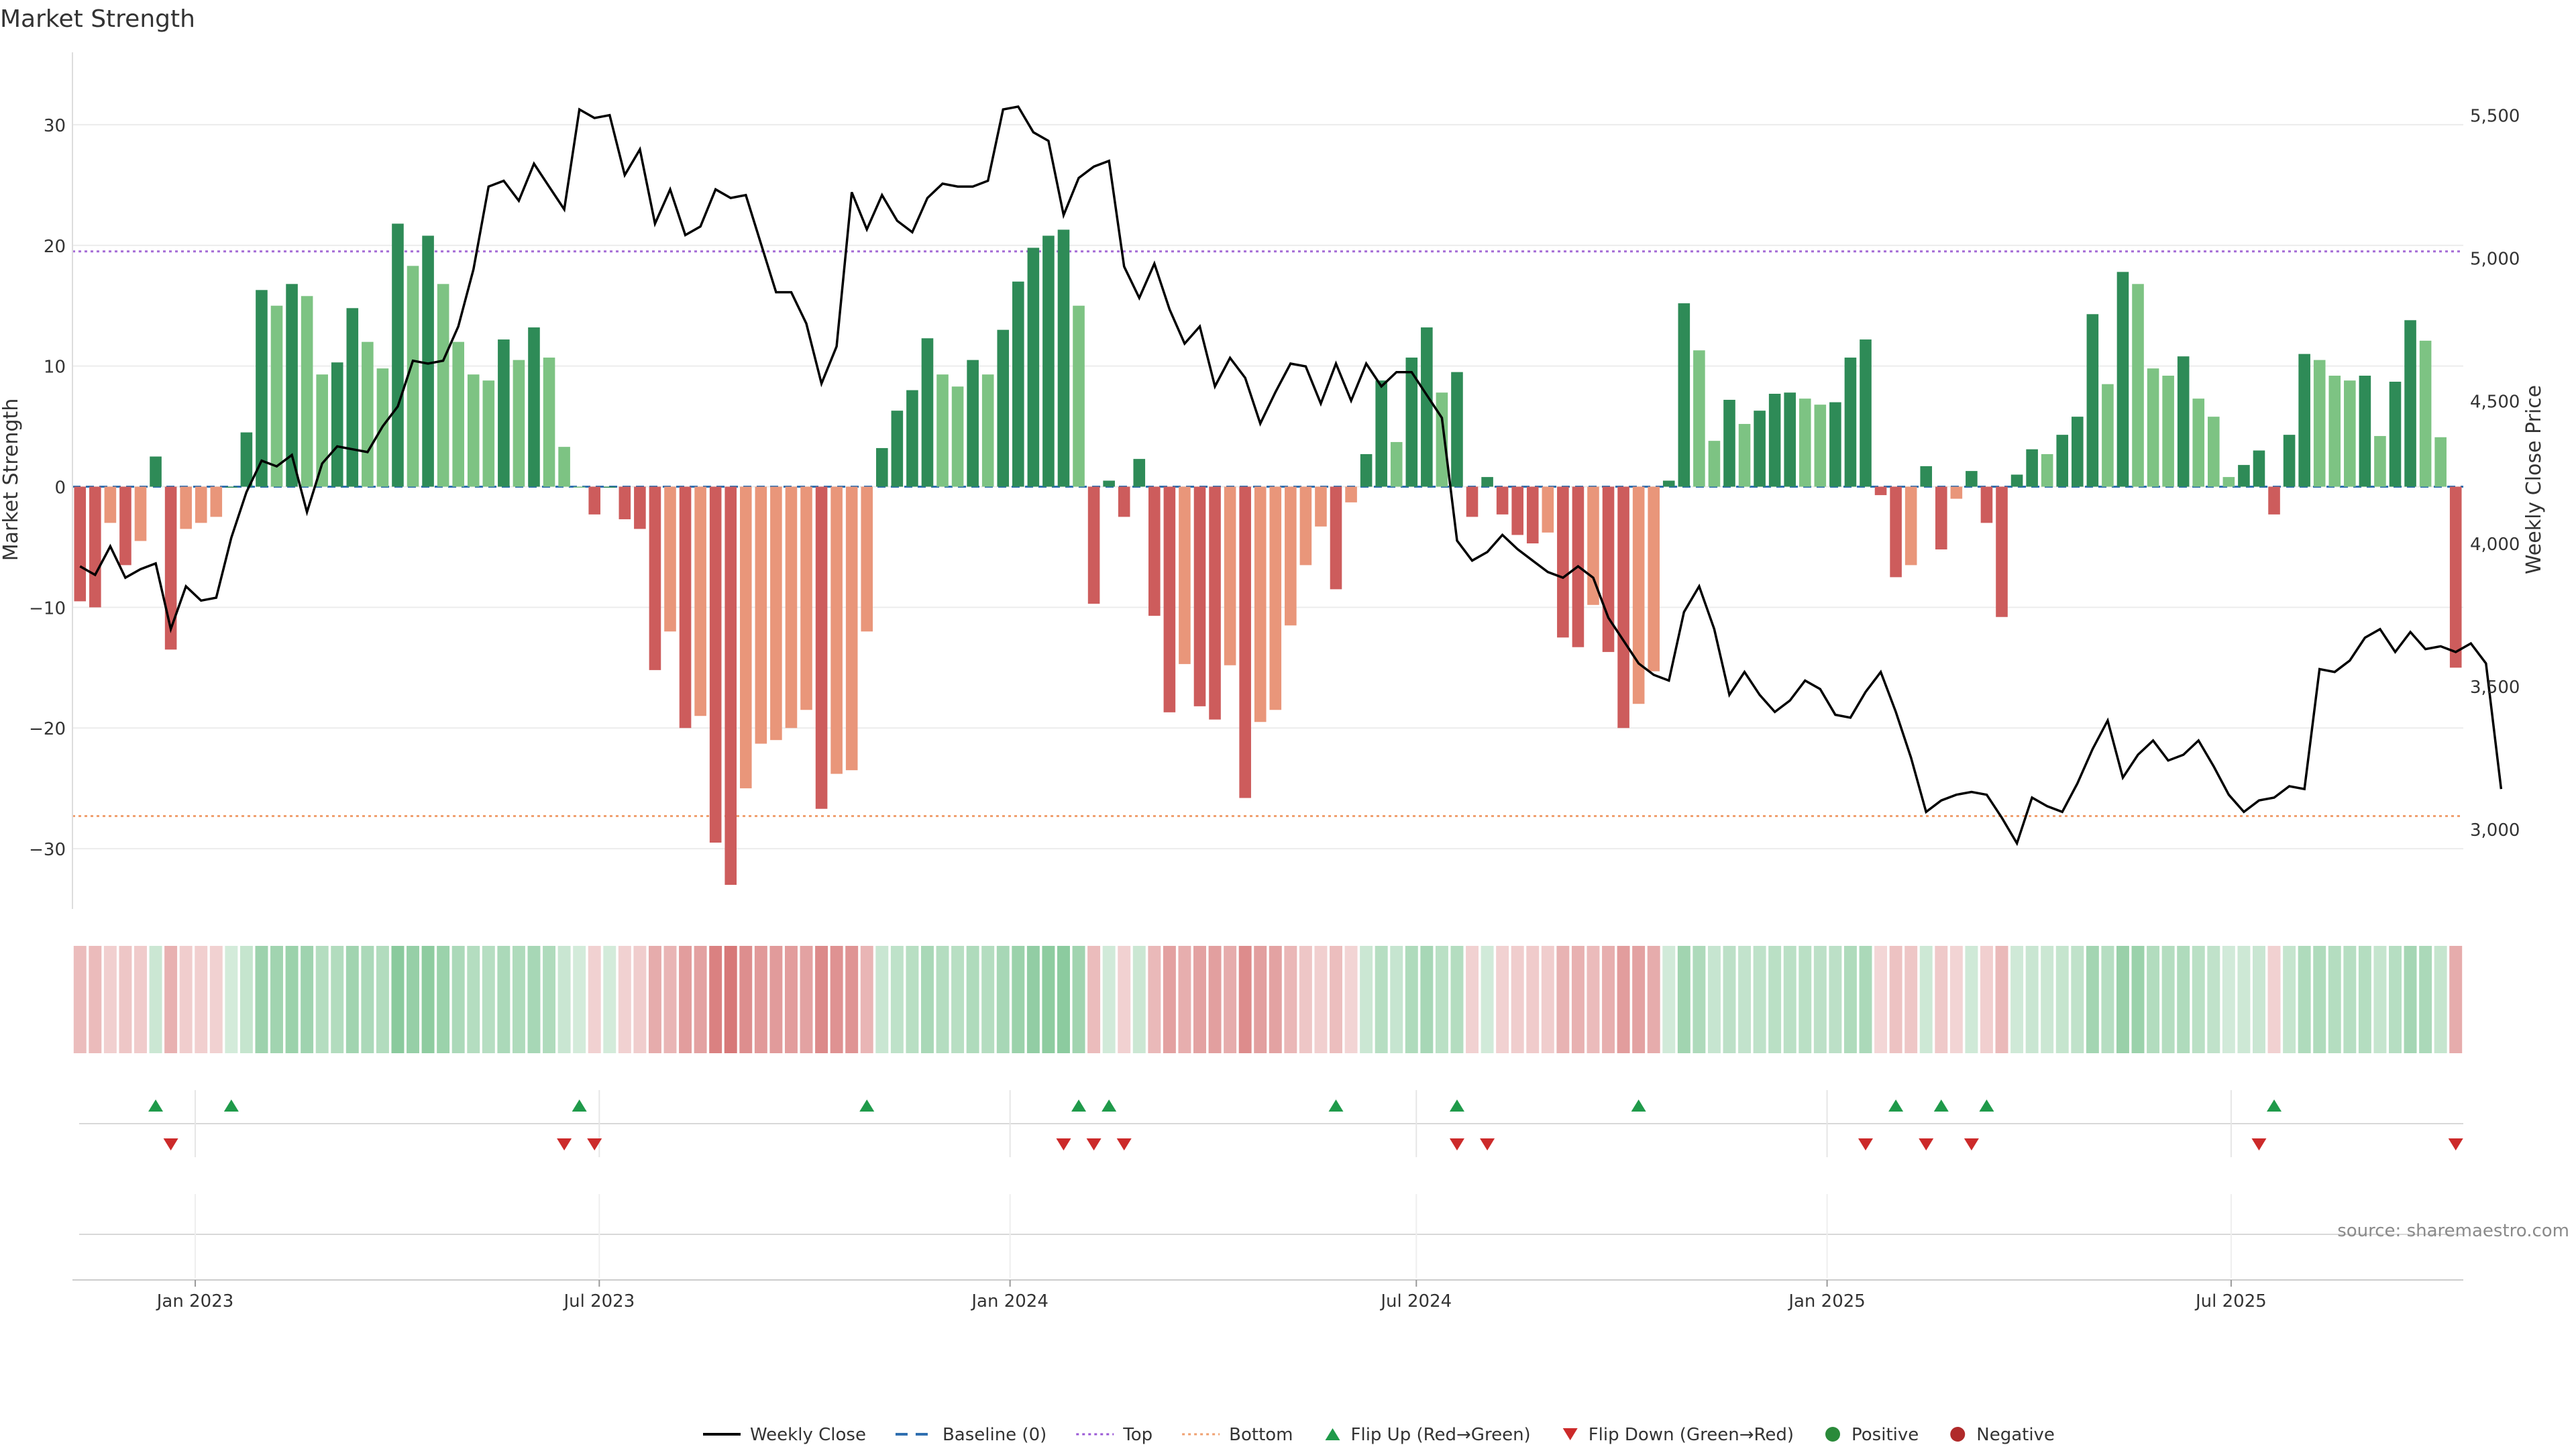 Image resolution: width=2576 pixels, height=1449 pixels. What do you see at coordinates (2453, 1231) in the screenshot?
I see `source-note: source: sharemaestro.com` at bounding box center [2453, 1231].